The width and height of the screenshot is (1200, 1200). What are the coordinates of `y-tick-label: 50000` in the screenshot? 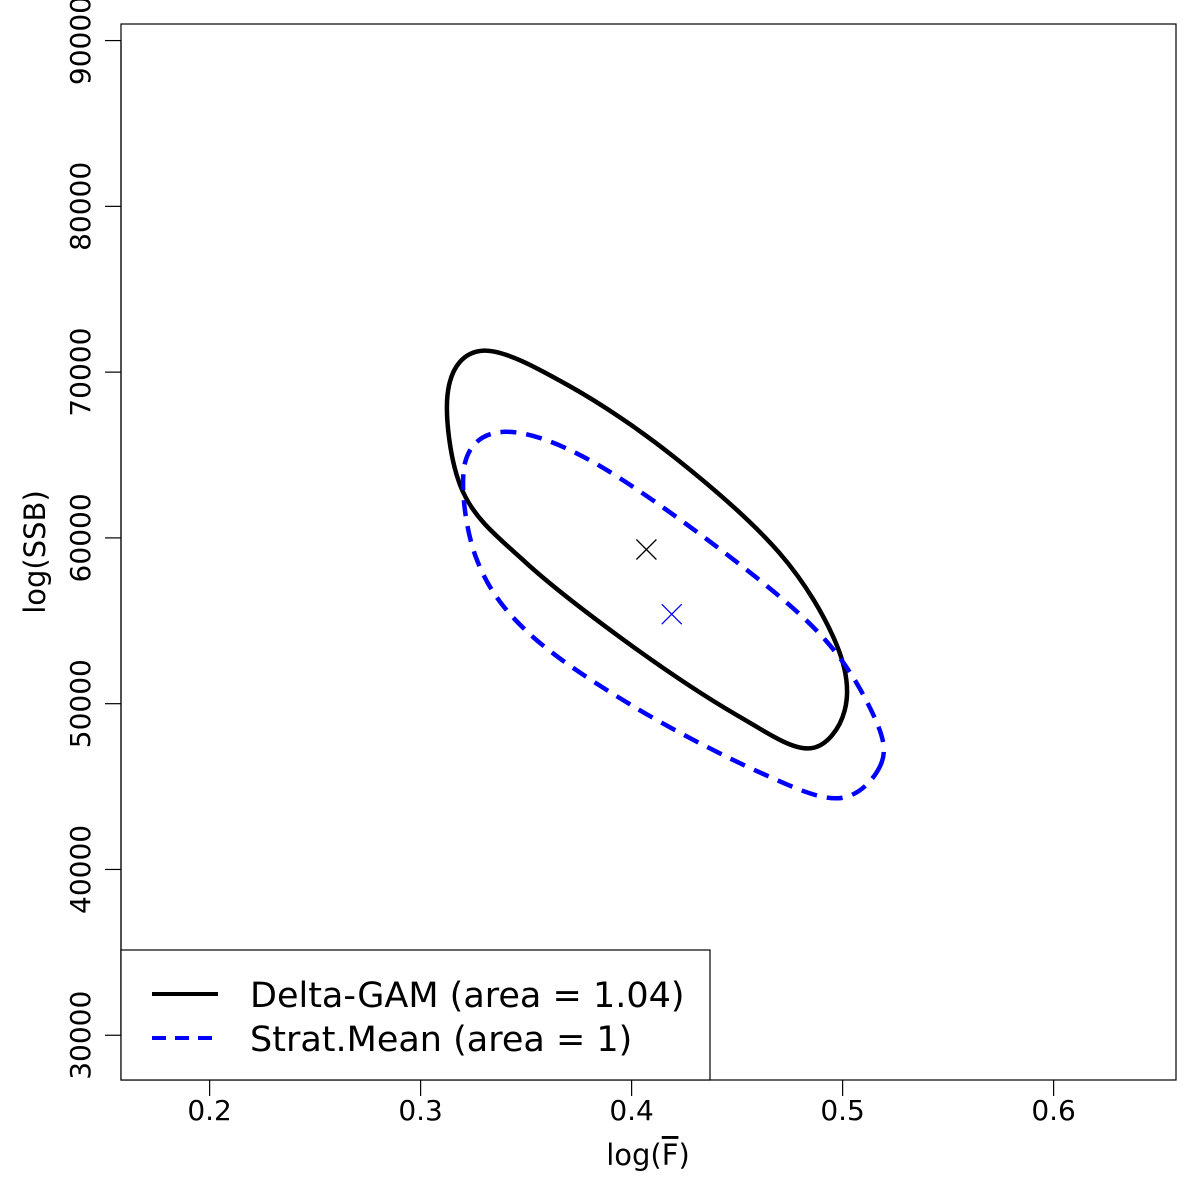 It's located at (80, 703).